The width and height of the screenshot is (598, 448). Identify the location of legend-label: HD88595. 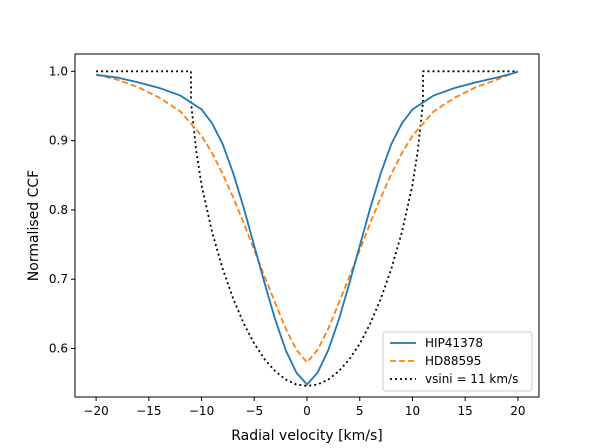
(453, 361).